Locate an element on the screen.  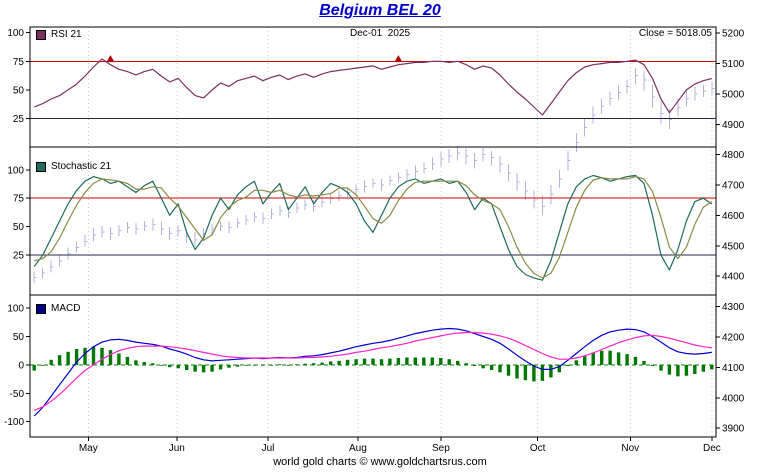
legend-rsi: RSI 21 is located at coordinates (59, 34).